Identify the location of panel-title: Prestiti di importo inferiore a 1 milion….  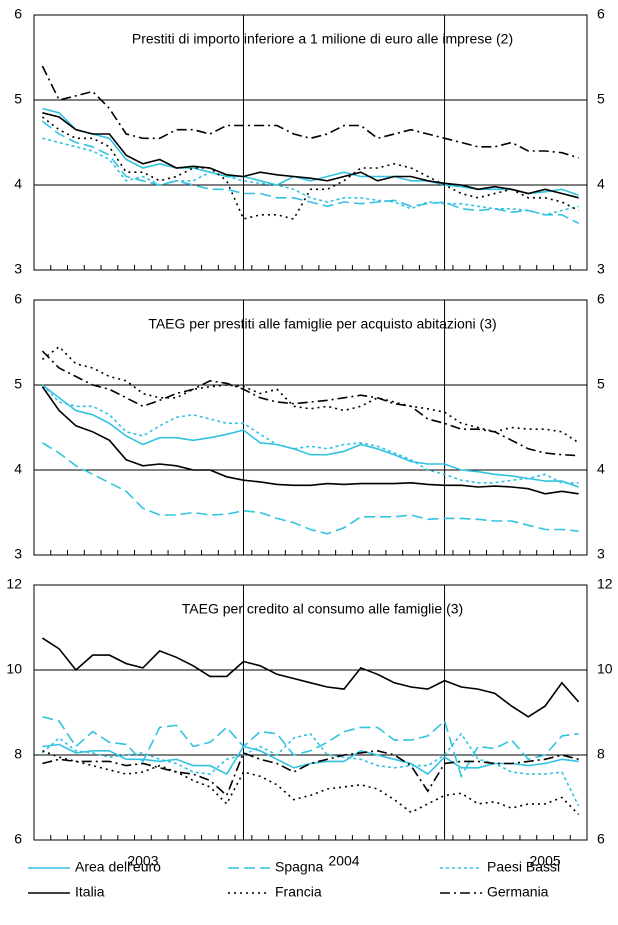
(322, 39).